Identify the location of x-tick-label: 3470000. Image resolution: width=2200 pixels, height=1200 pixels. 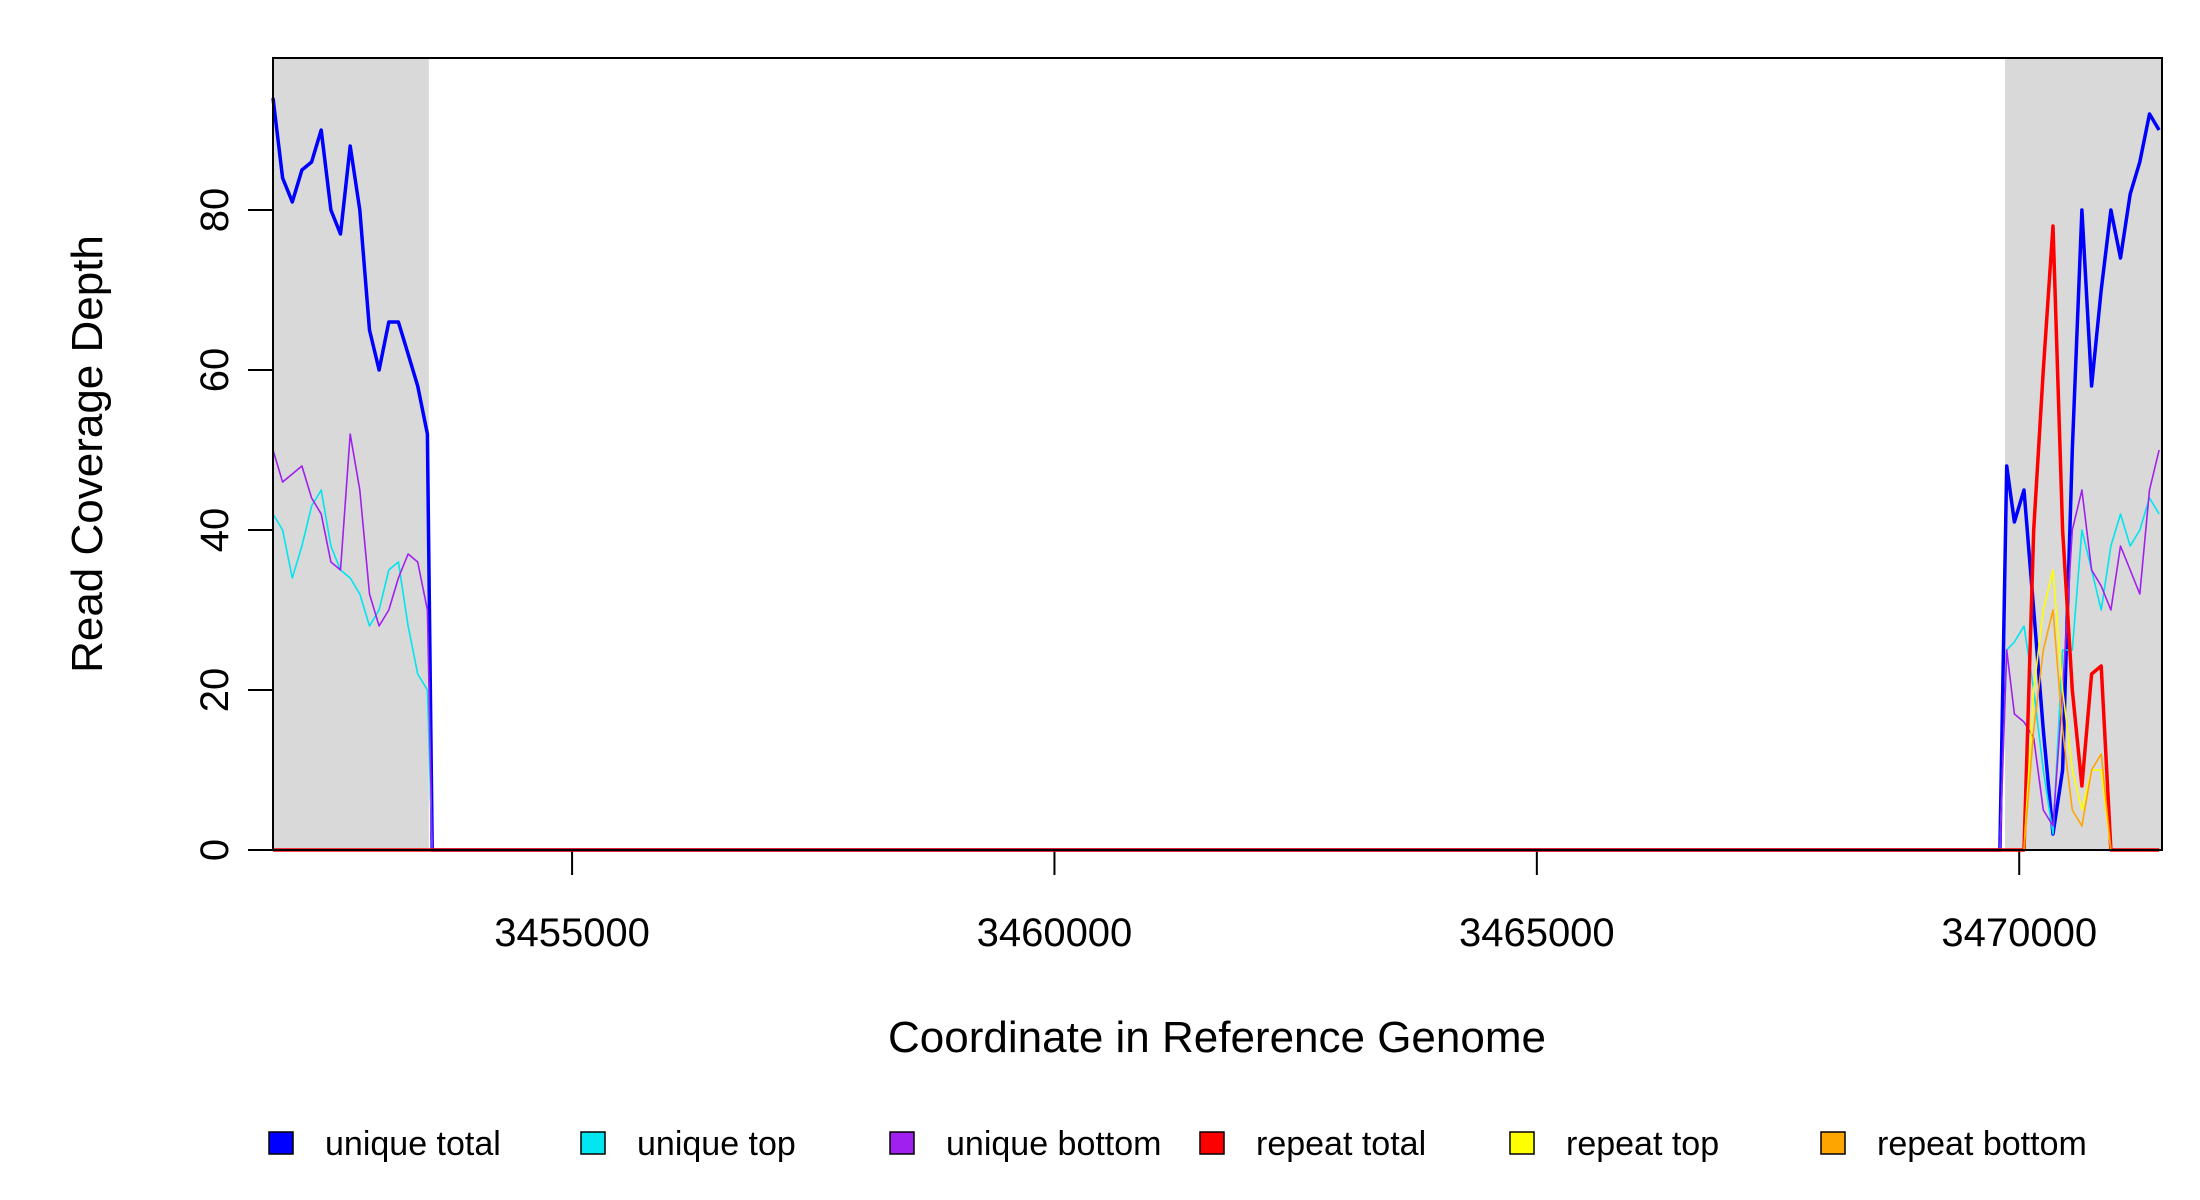
(2019, 933).